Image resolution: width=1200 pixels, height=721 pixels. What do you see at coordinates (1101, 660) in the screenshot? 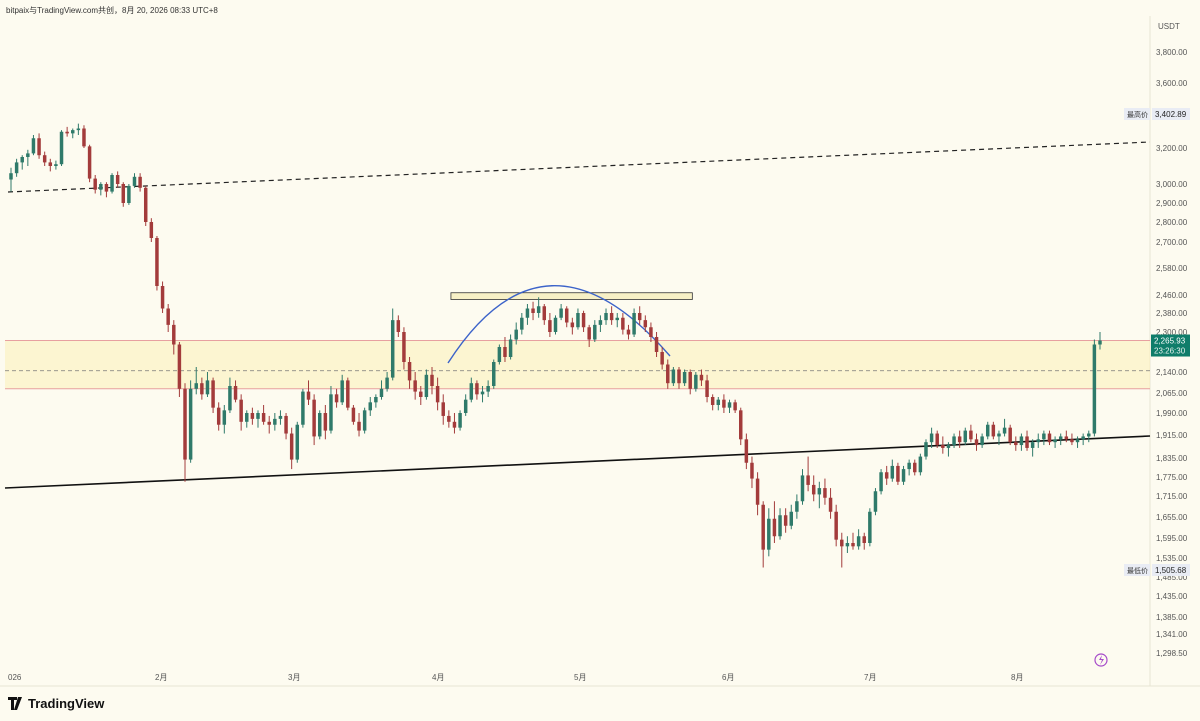
I see `lightning-icon` at bounding box center [1101, 660].